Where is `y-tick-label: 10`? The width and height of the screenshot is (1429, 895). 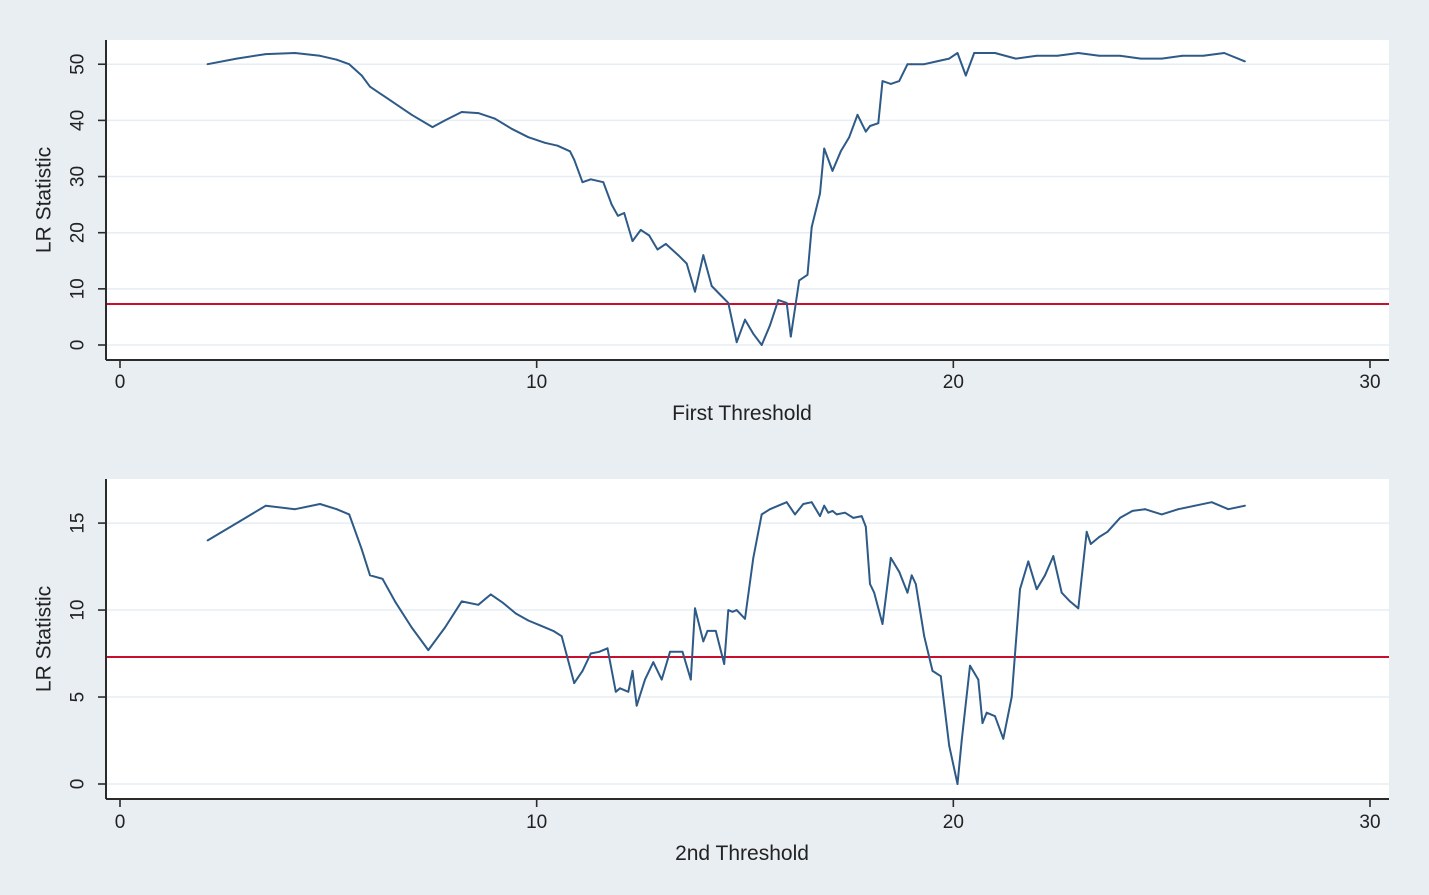
y-tick-label: 10 is located at coordinates (78, 609).